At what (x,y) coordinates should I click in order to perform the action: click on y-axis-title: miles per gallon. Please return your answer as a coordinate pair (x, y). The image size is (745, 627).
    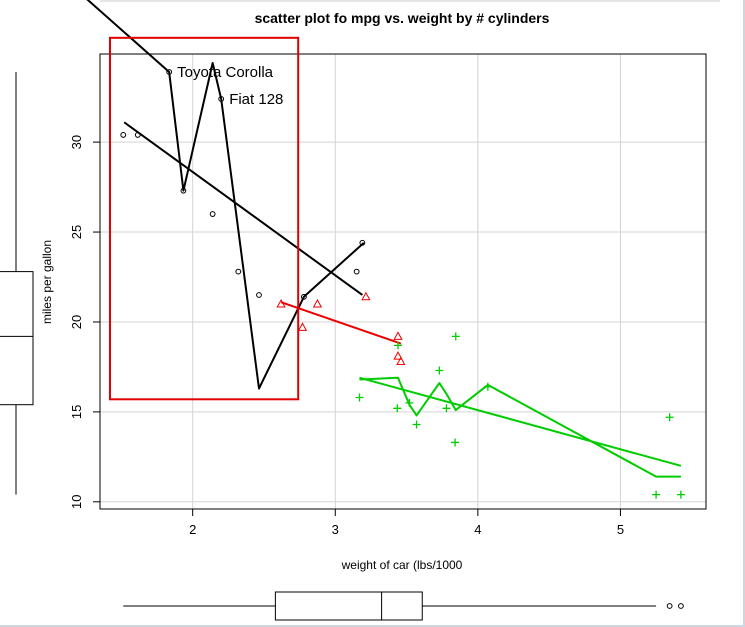
    Looking at the image, I should click on (47, 282).